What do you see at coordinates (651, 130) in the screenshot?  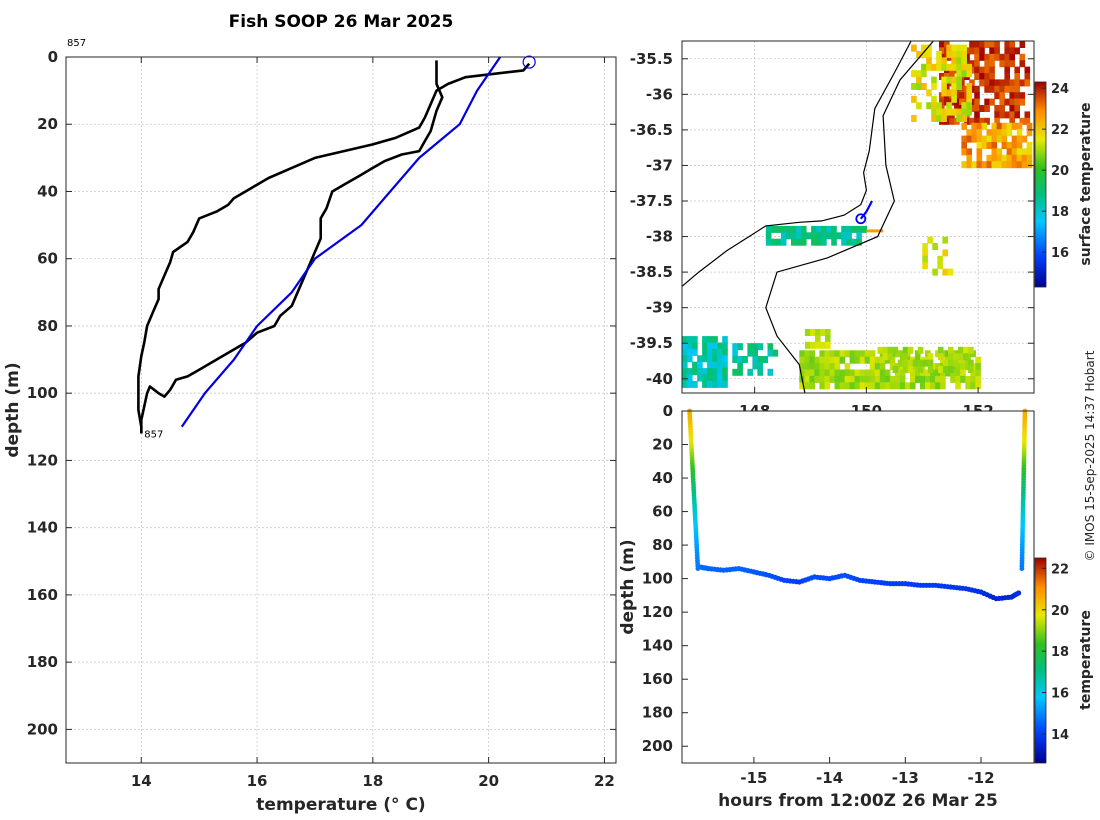 I see `y-tick-label: -36.5` at bounding box center [651, 130].